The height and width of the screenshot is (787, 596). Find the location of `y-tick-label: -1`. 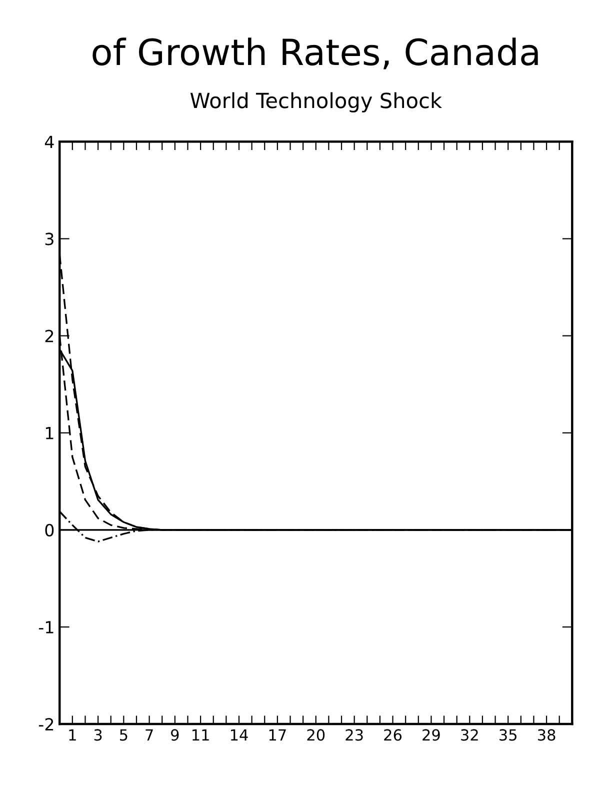

y-tick-label: -1 is located at coordinates (46, 627).